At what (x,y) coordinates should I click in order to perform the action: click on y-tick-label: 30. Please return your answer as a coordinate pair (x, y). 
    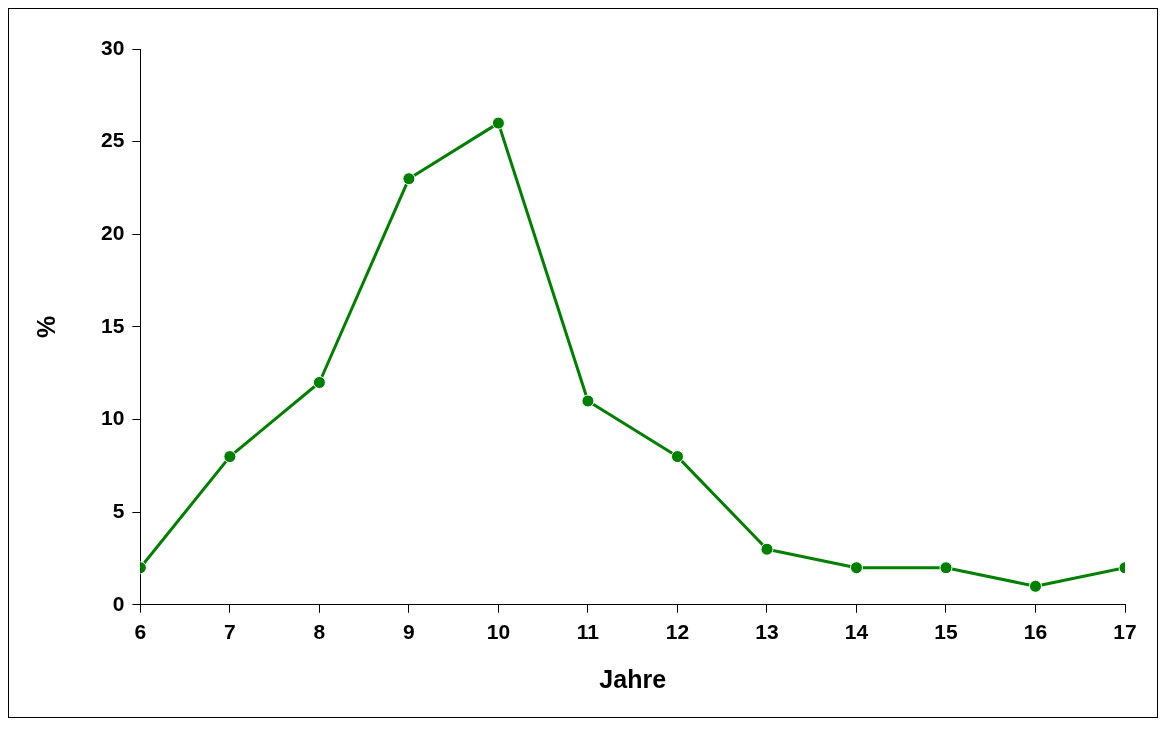
    Looking at the image, I should click on (113, 47).